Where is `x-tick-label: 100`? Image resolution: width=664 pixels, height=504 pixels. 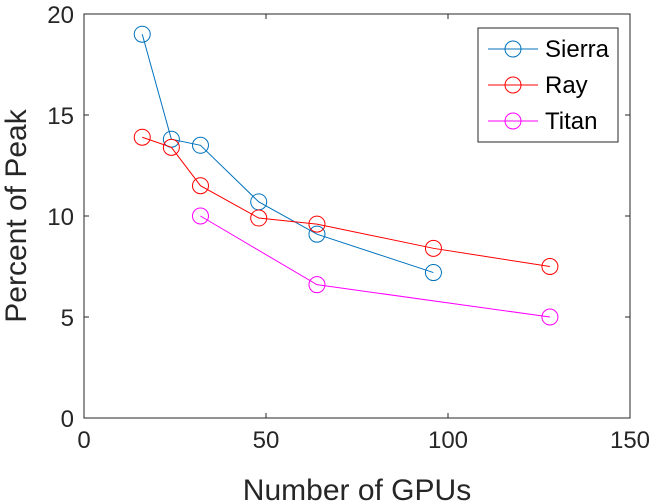 x-tick-label: 100 is located at coordinates (448, 440).